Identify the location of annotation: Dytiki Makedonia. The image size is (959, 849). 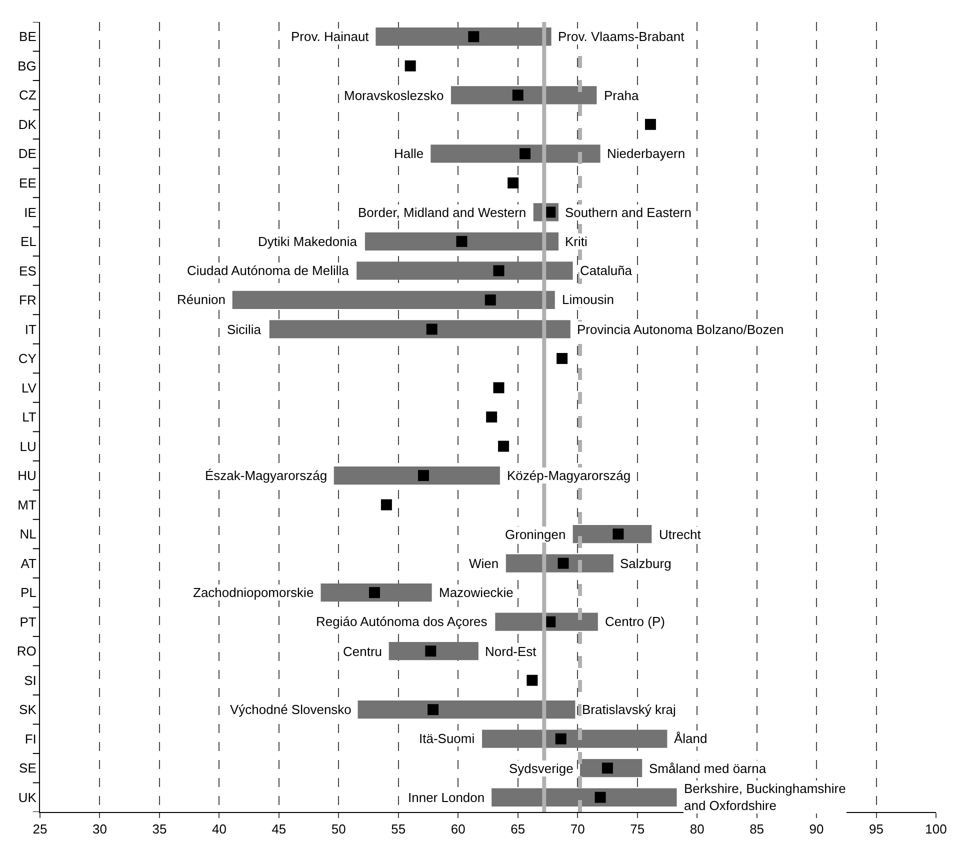
(308, 241).